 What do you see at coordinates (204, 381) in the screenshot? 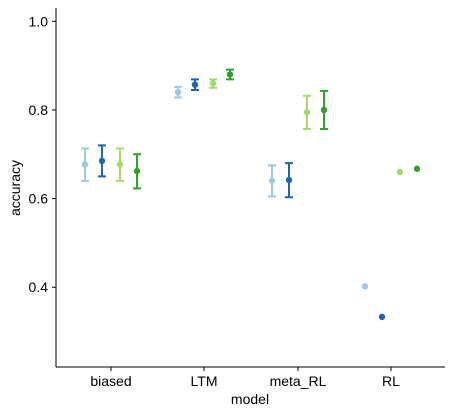
I see `x-tick-label: LTM` at bounding box center [204, 381].